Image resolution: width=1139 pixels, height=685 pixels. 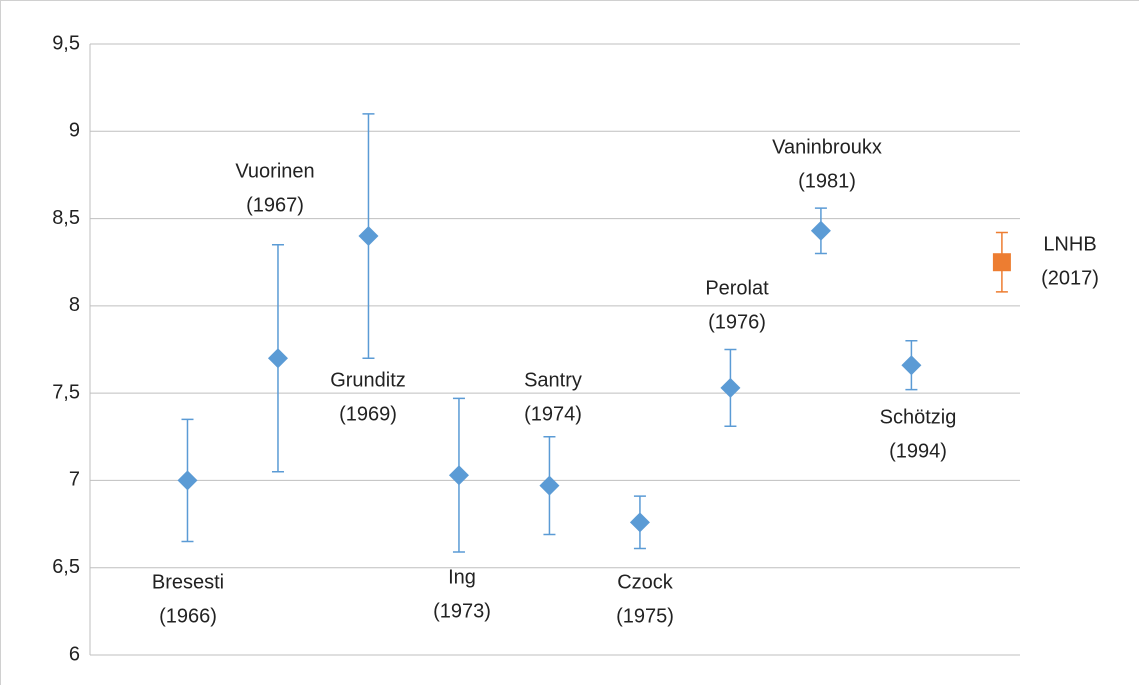 What do you see at coordinates (827, 181) in the screenshot?
I see `point-label: (1981)` at bounding box center [827, 181].